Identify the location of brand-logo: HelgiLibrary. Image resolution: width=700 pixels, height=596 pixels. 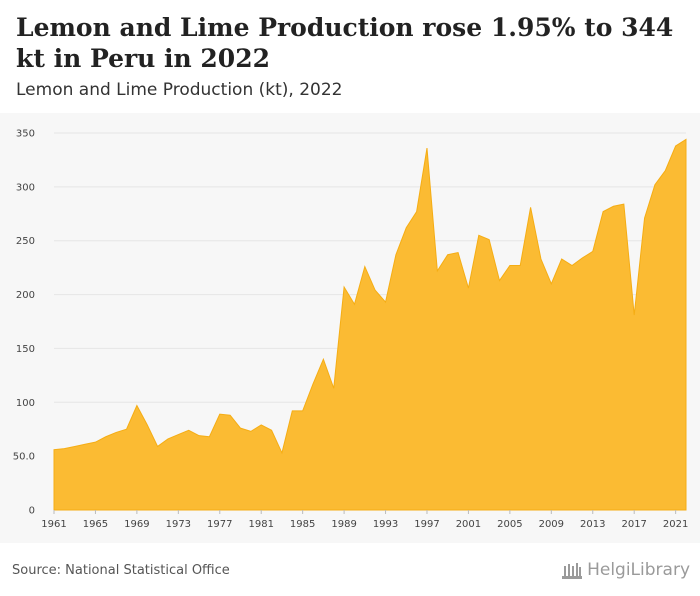
(625, 570).